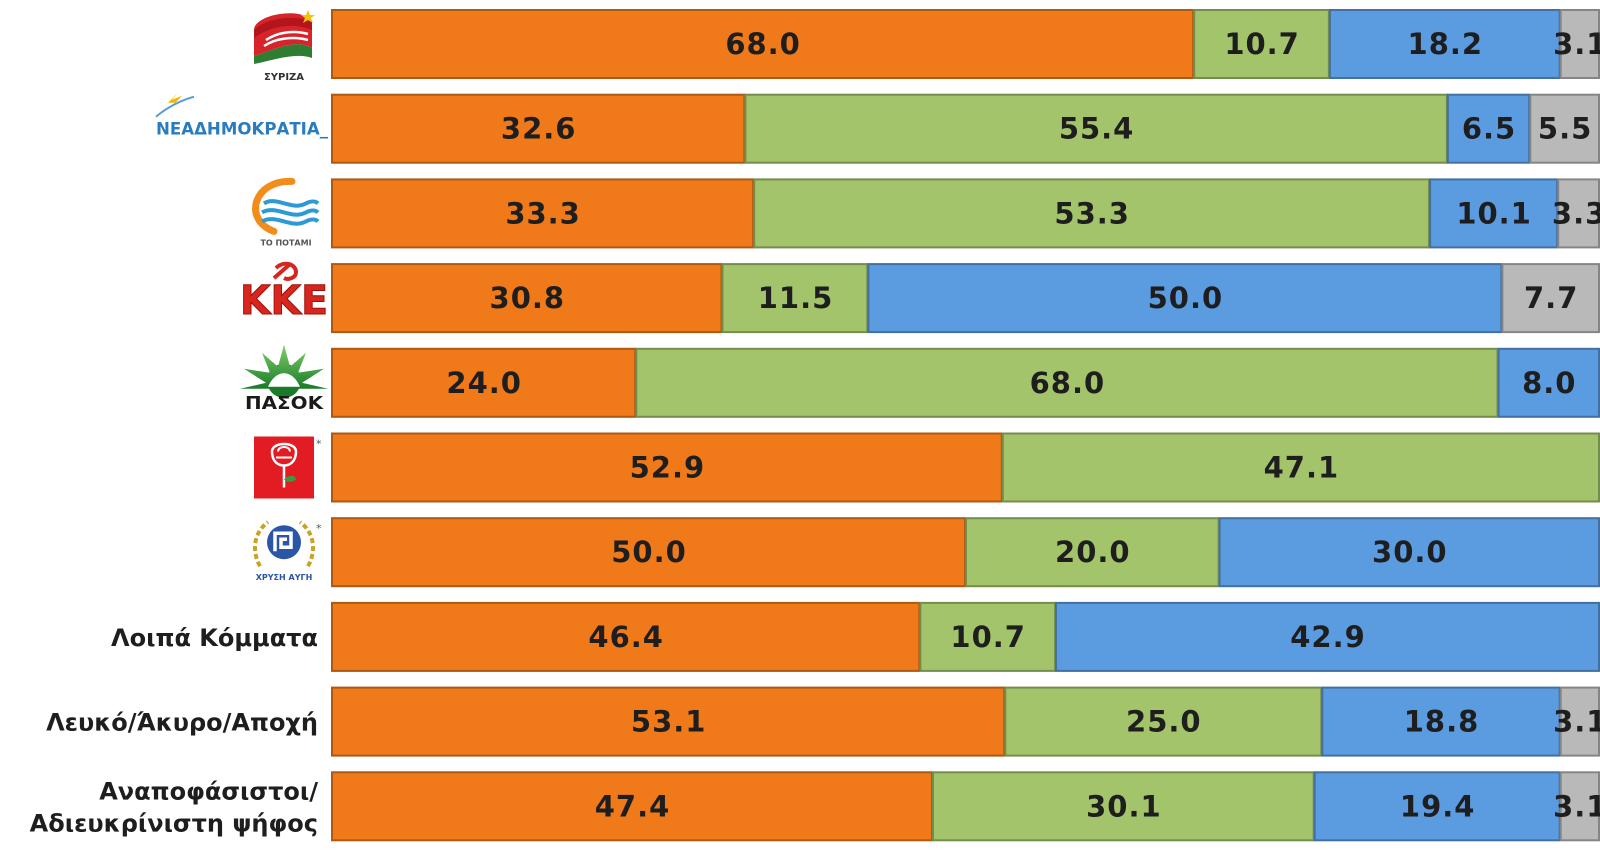 This screenshot has height=858, width=1600. I want to click on data-label: 19.4, so click(1438, 806).